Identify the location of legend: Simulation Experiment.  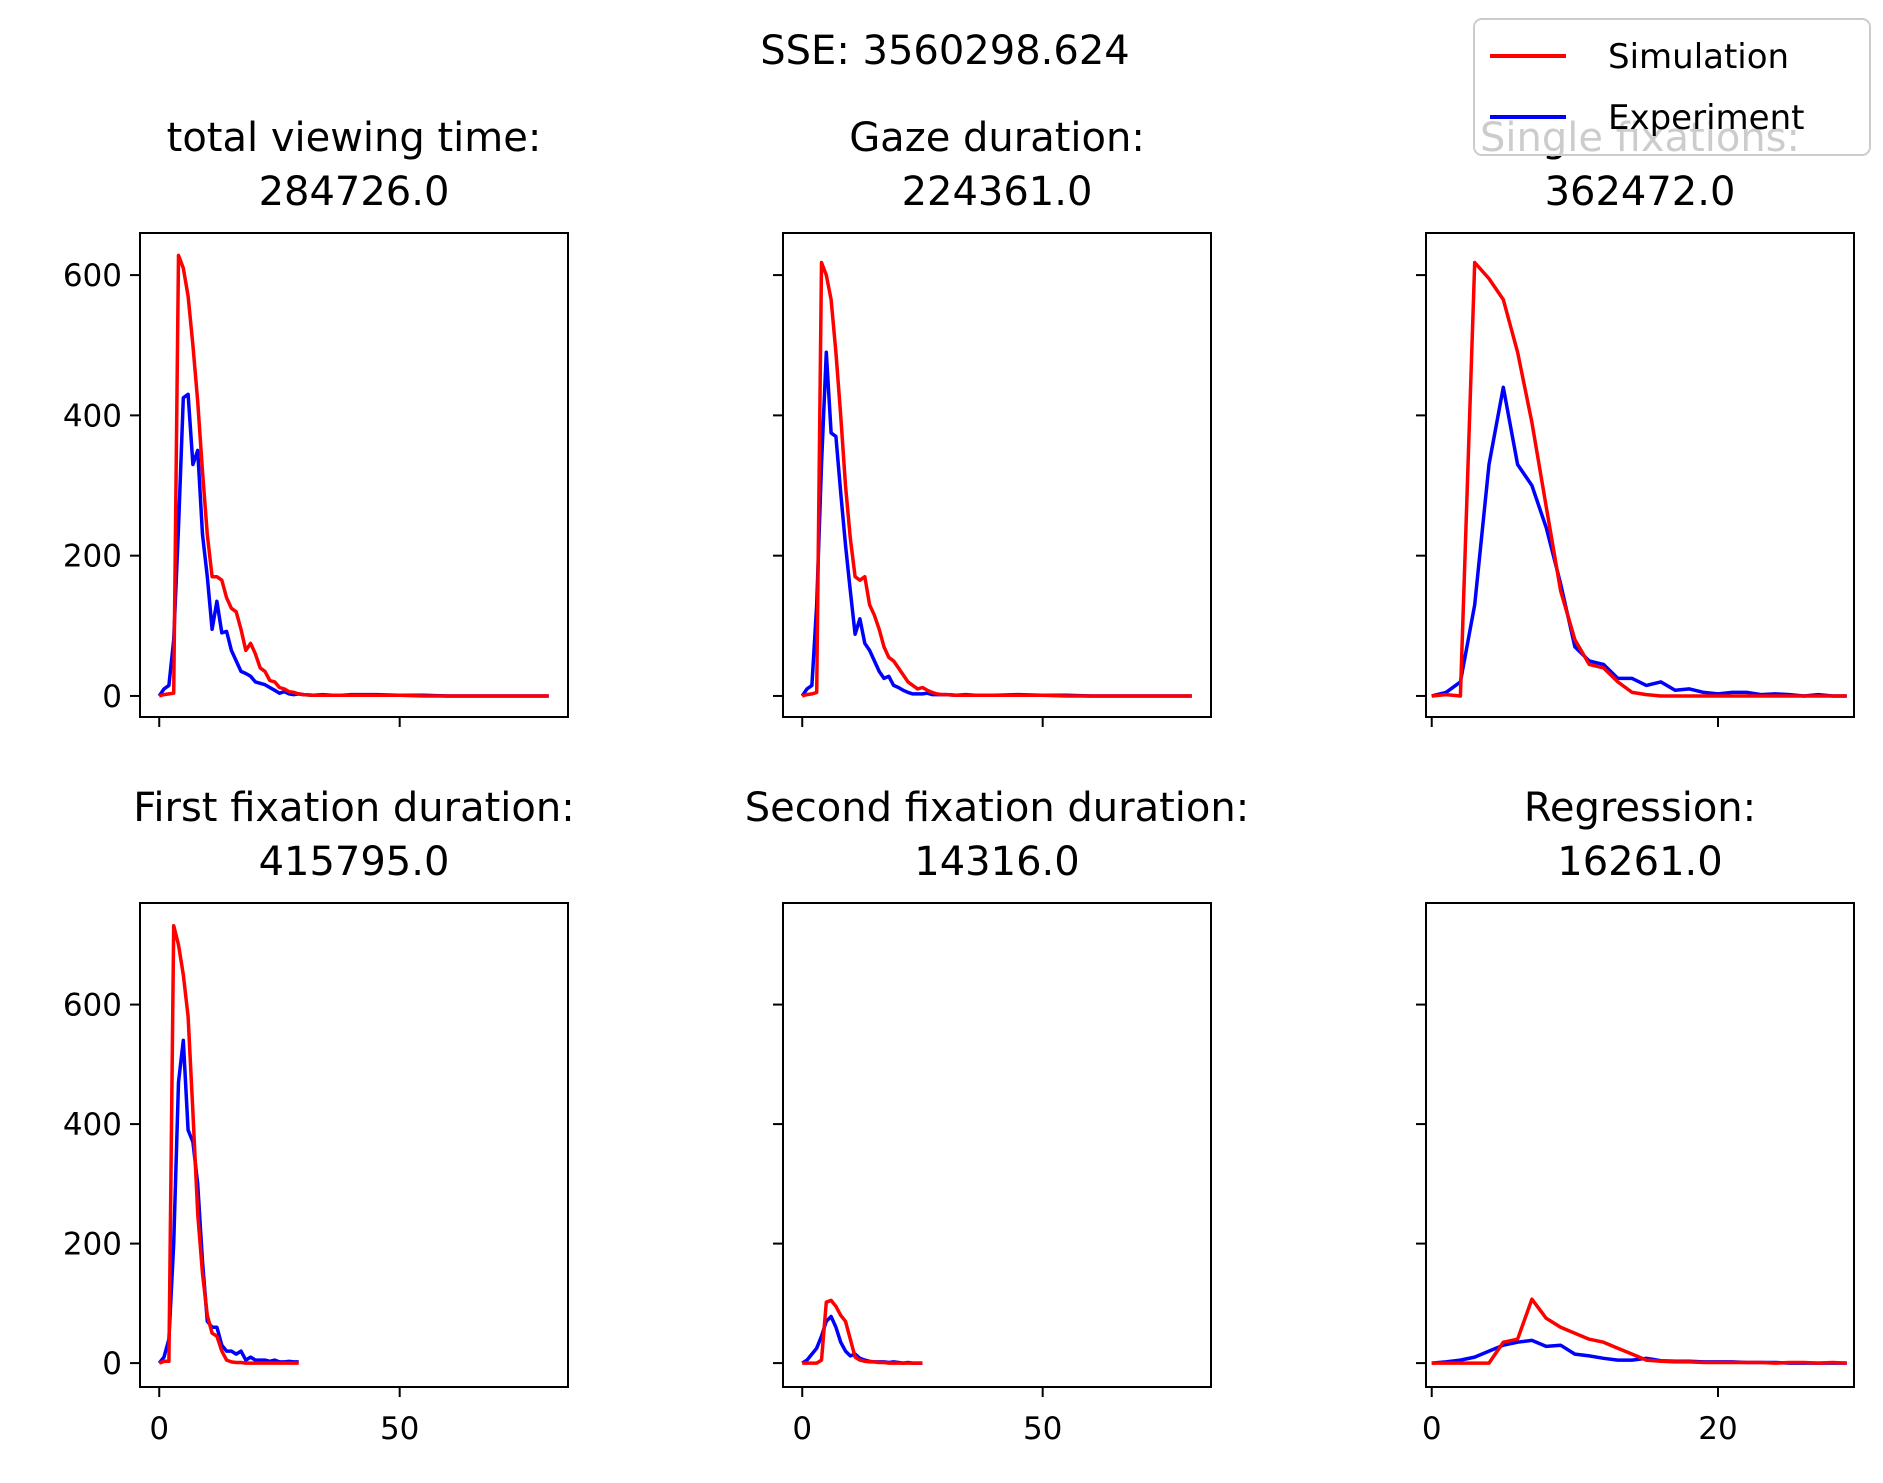
(1672, 87).